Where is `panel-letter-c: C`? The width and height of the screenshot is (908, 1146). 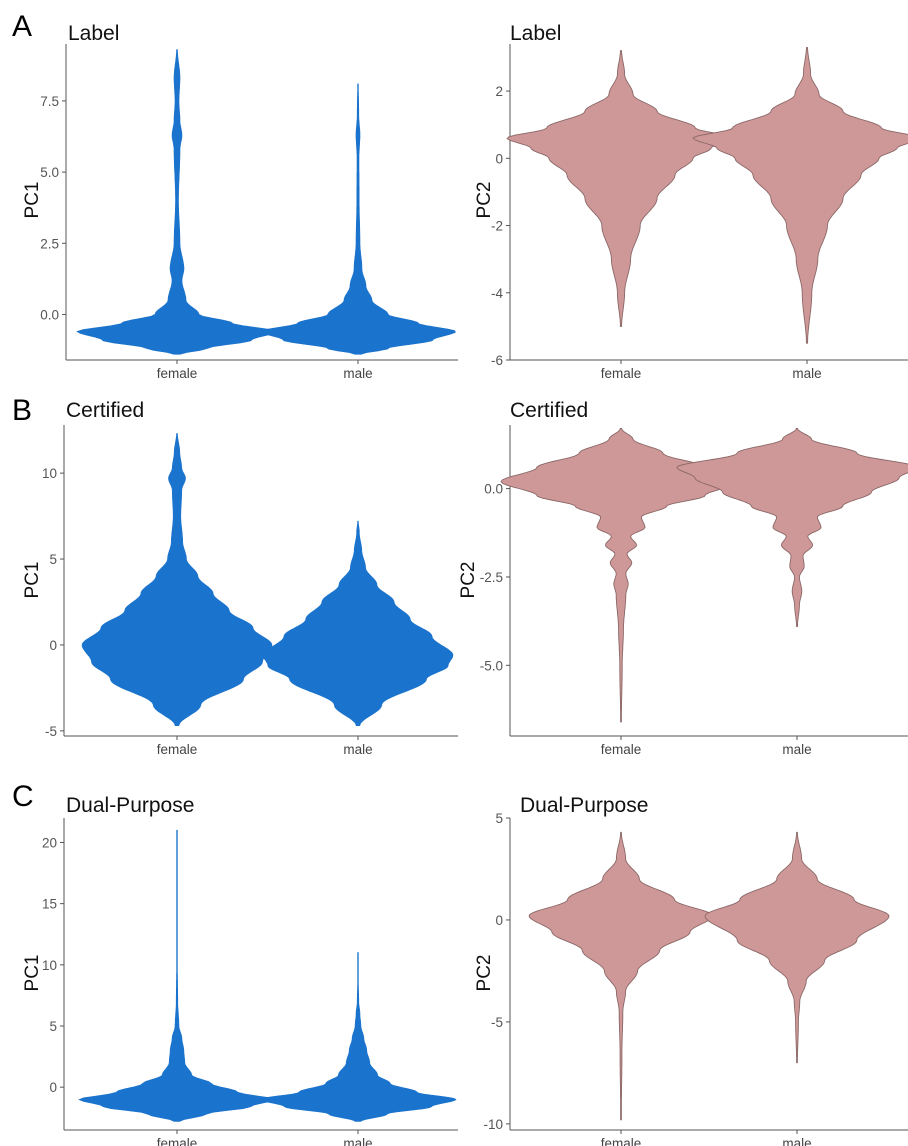 panel-letter-c: C is located at coordinates (23, 796).